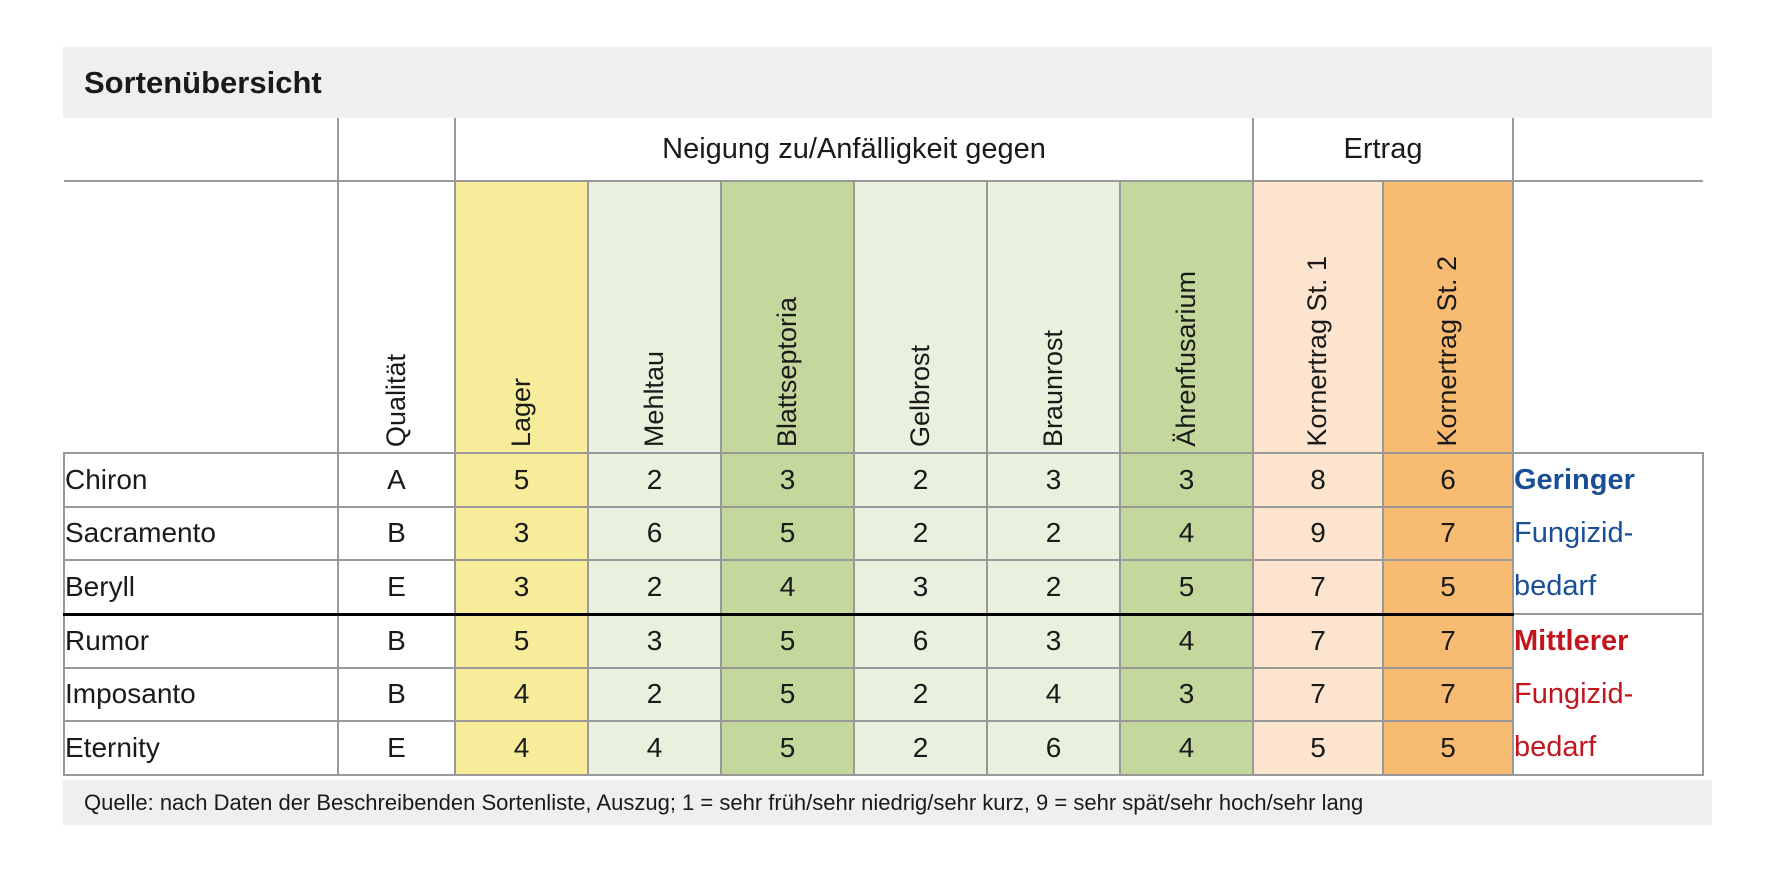 This screenshot has width=1777, height=880. I want to click on value-cell-kornertrag-st-2: 6, so click(1448, 480).